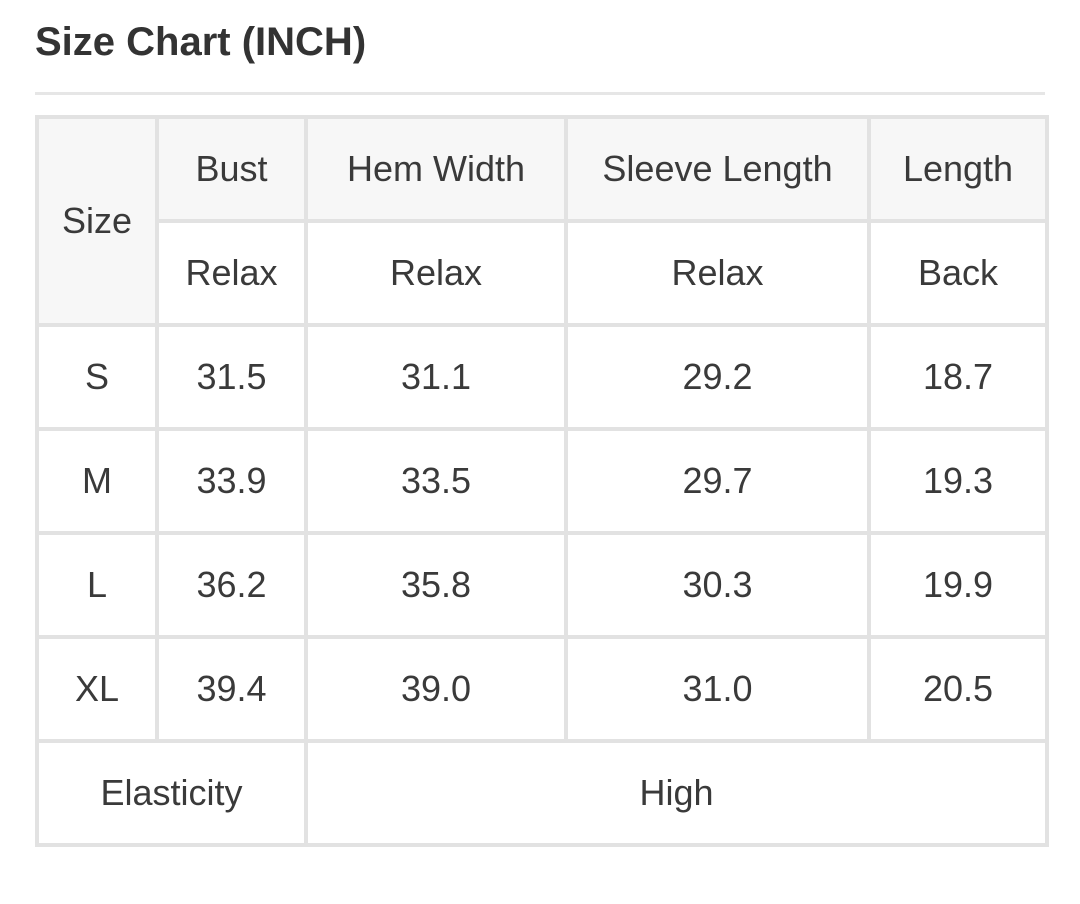 Image resolution: width=1080 pixels, height=904 pixels. Describe the element at coordinates (717, 169) in the screenshot. I see `column-header-sleeve-length: Sleeve Length` at that location.